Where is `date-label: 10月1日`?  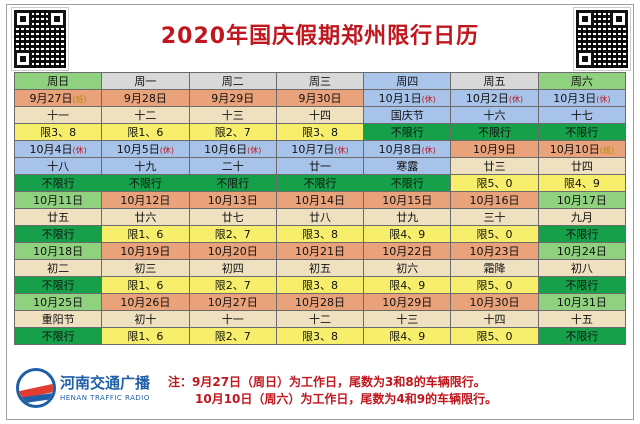
date-label: 10月1日 is located at coordinates (400, 98).